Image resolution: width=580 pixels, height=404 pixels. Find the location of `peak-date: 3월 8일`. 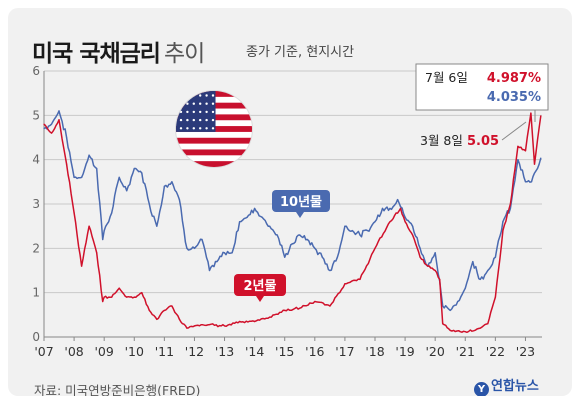

peak-date: 3월 8일 is located at coordinates (441, 140).